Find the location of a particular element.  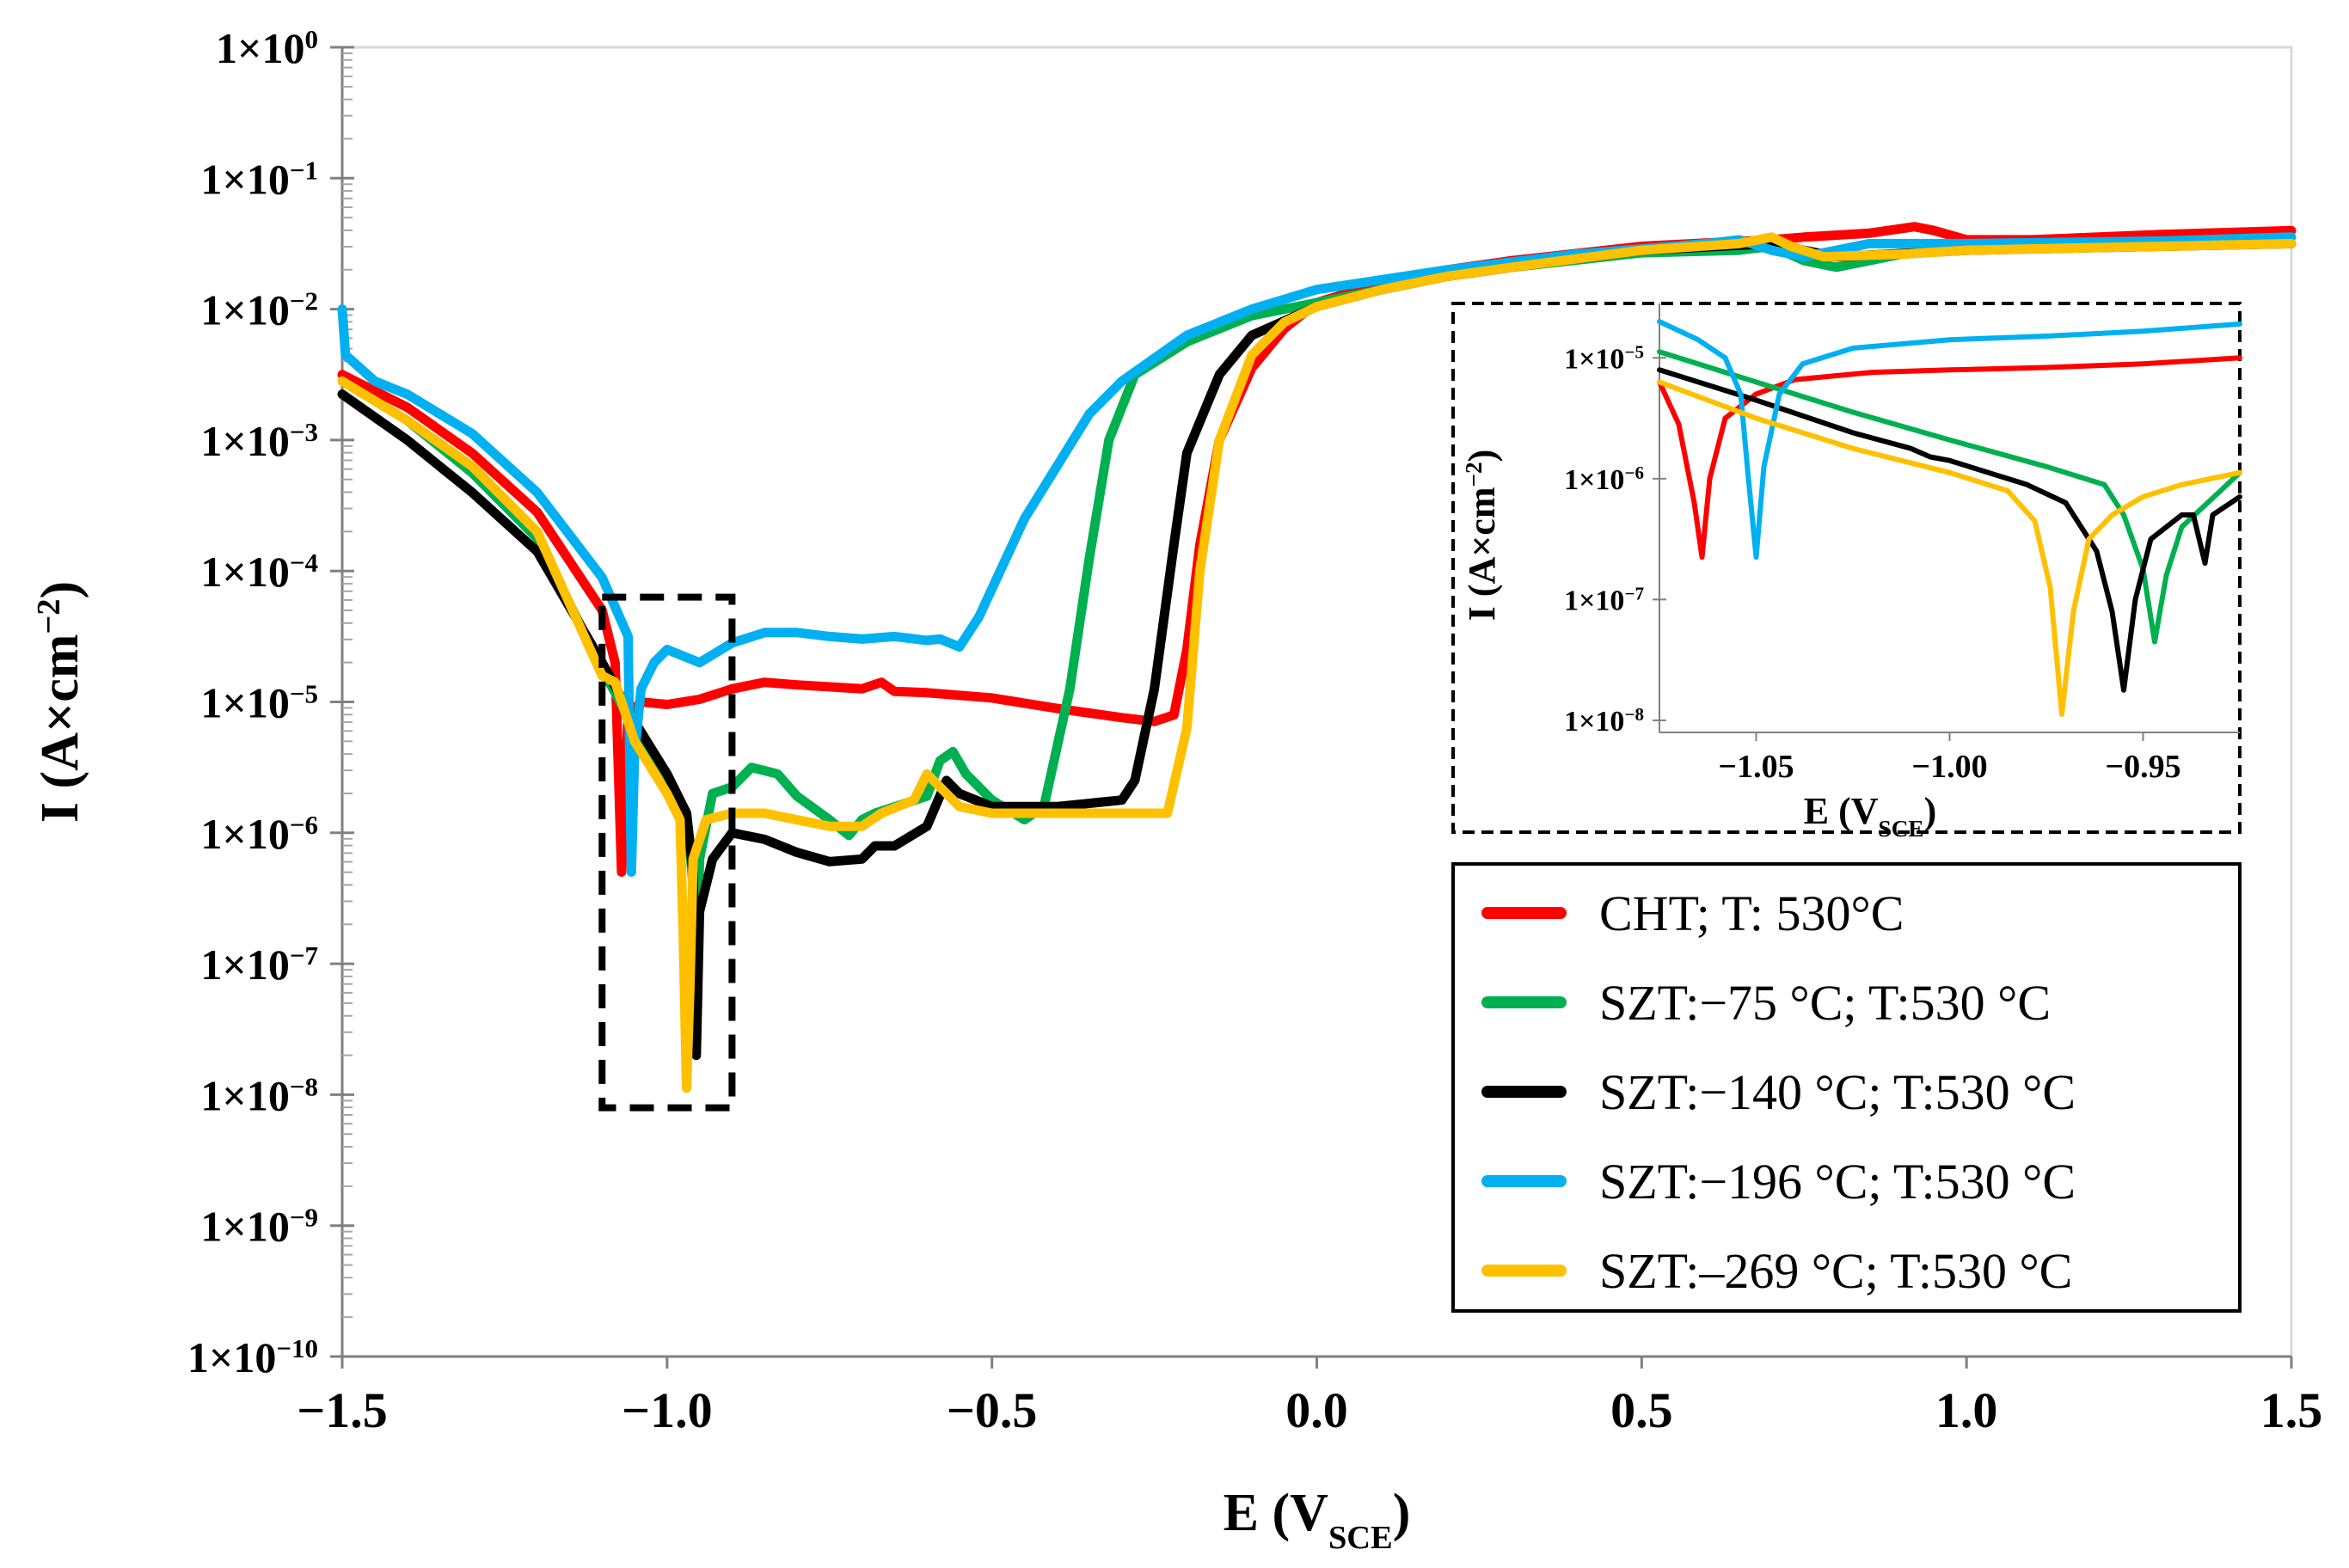

y-tick-label: 1×100 is located at coordinates (267, 48).